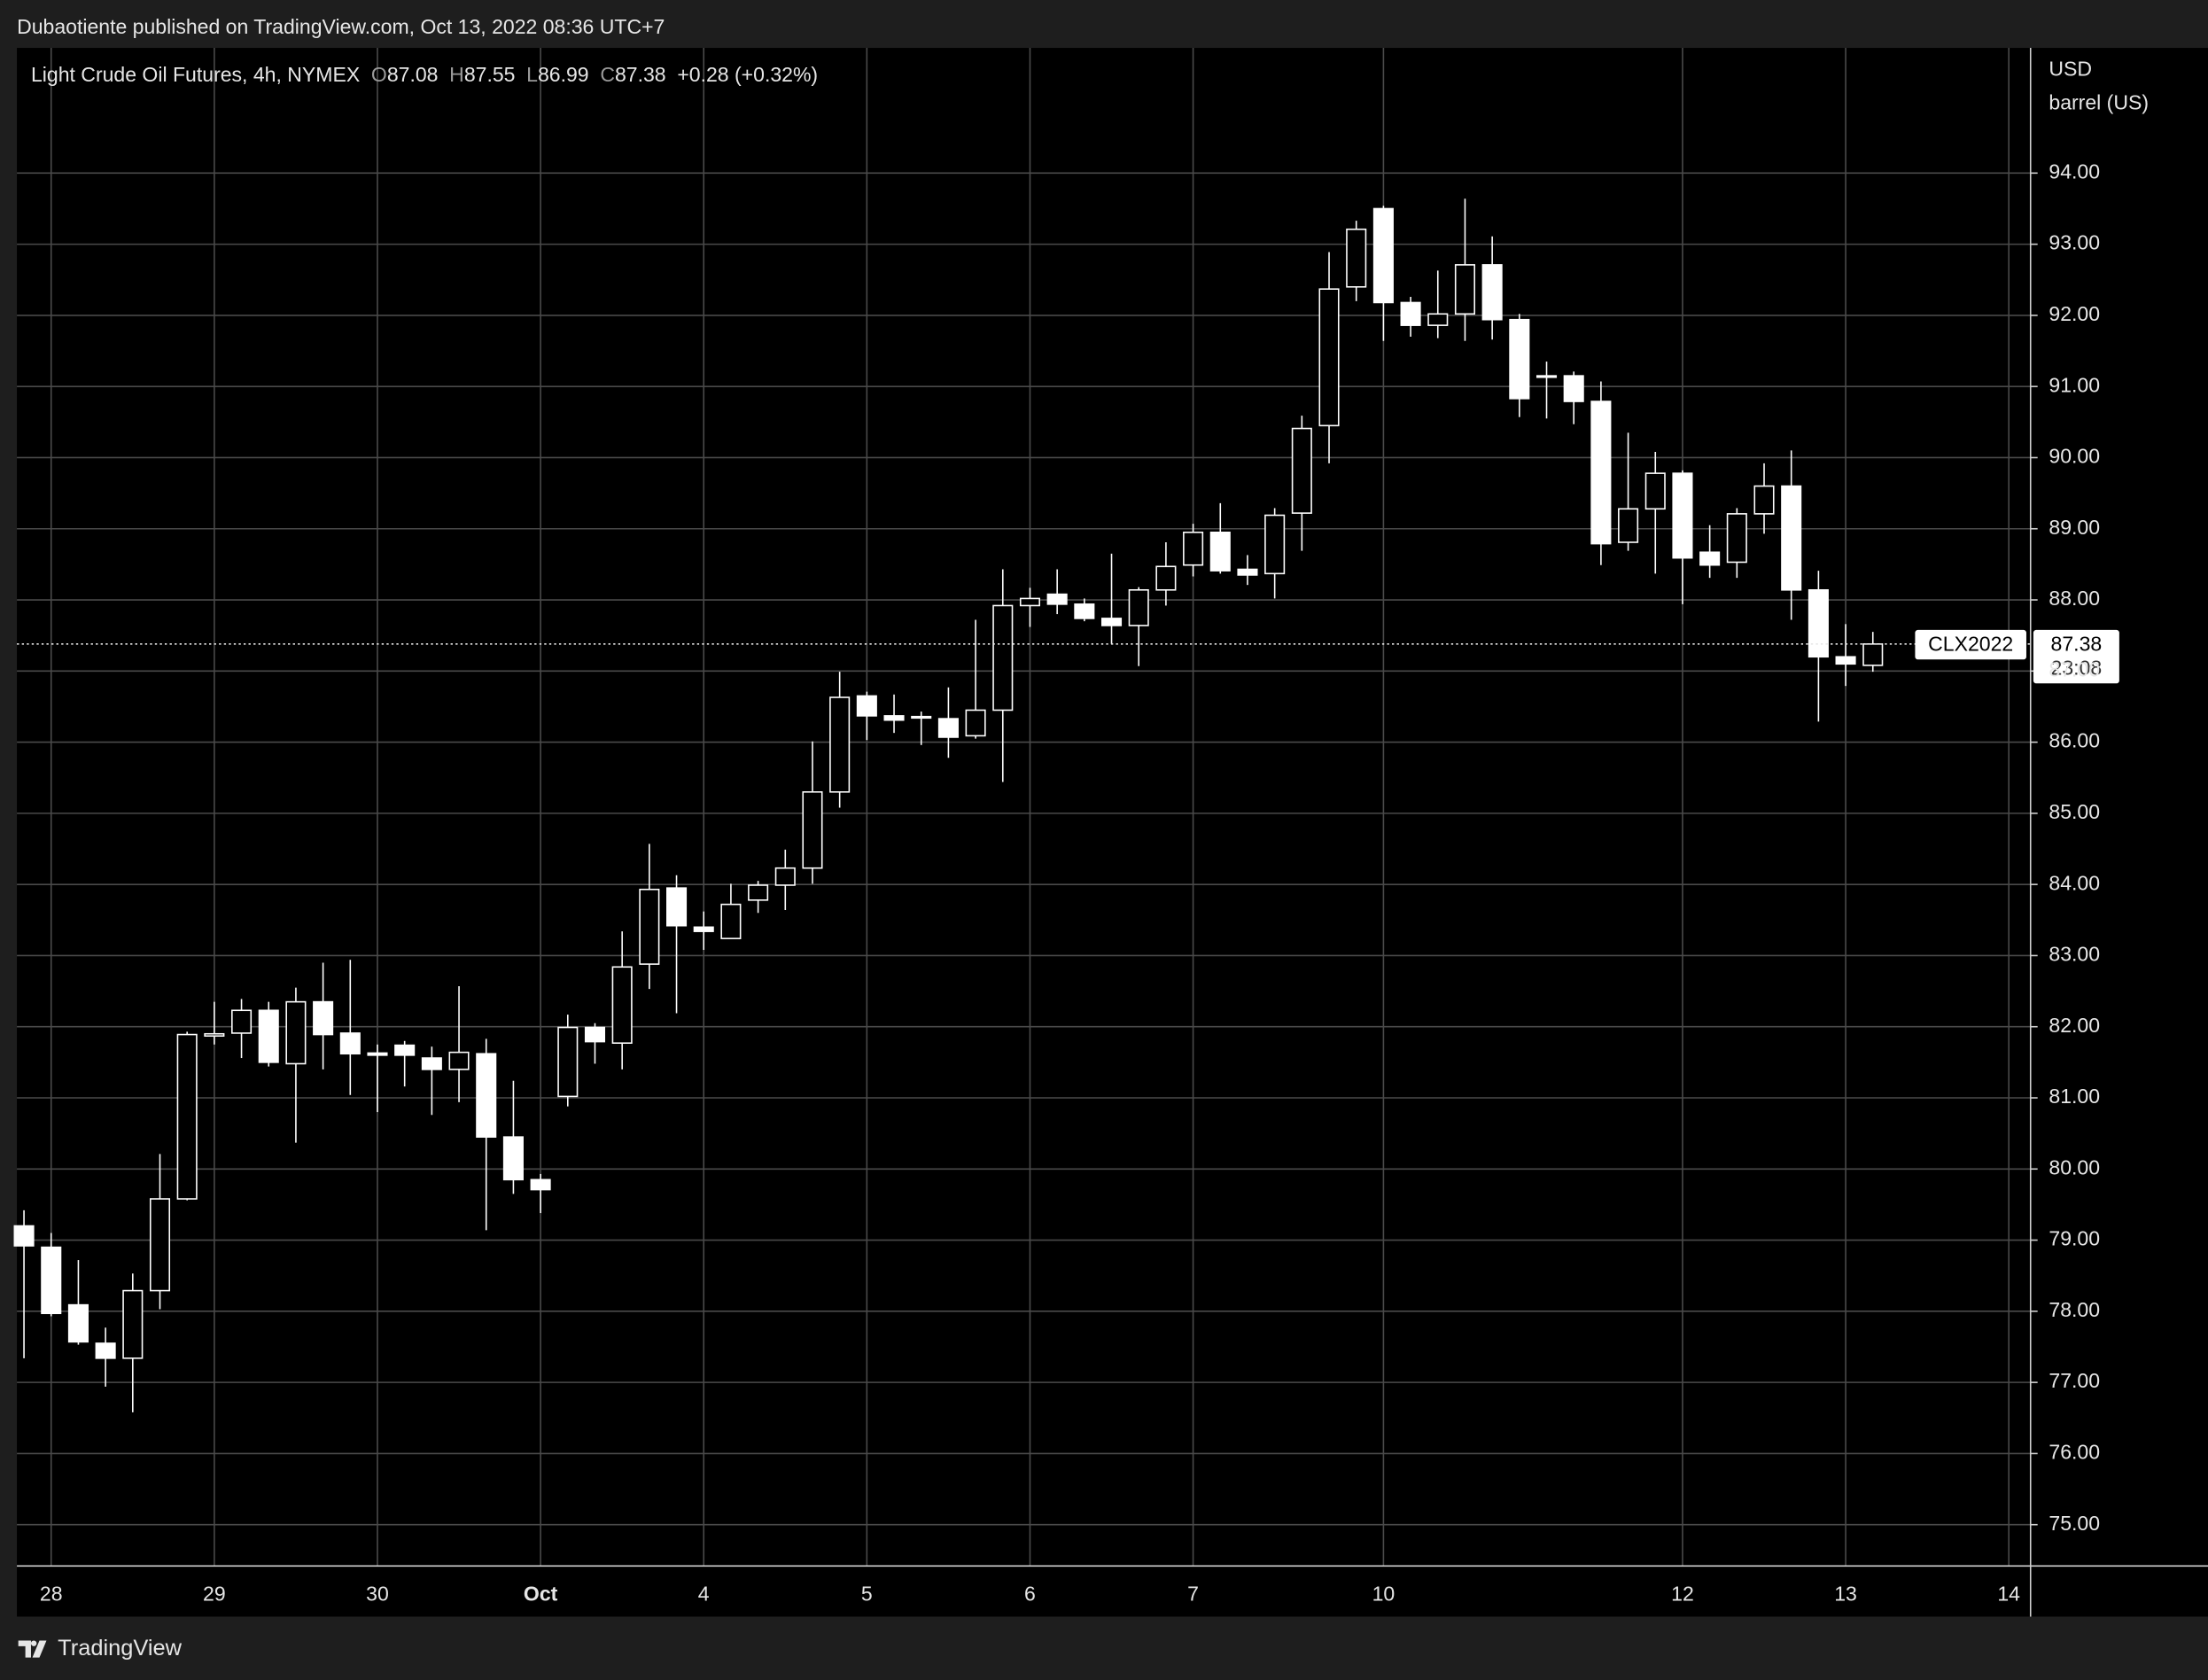 The image size is (2208, 1680). What do you see at coordinates (2074, 313) in the screenshot?
I see `y-tick-label: 92.00` at bounding box center [2074, 313].